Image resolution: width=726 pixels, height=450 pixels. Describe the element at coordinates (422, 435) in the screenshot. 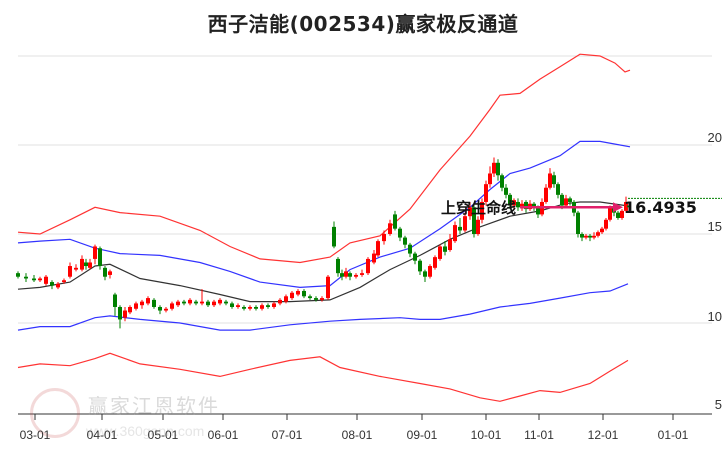

I see `x-tick-label: 09-01` at that location.